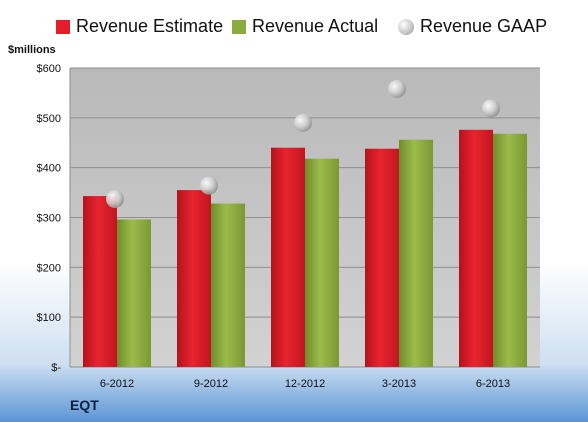 Image resolution: width=588 pixels, height=422 pixels. Describe the element at coordinates (315, 26) in the screenshot. I see `legend-label-actual: Revenue Actual` at that location.